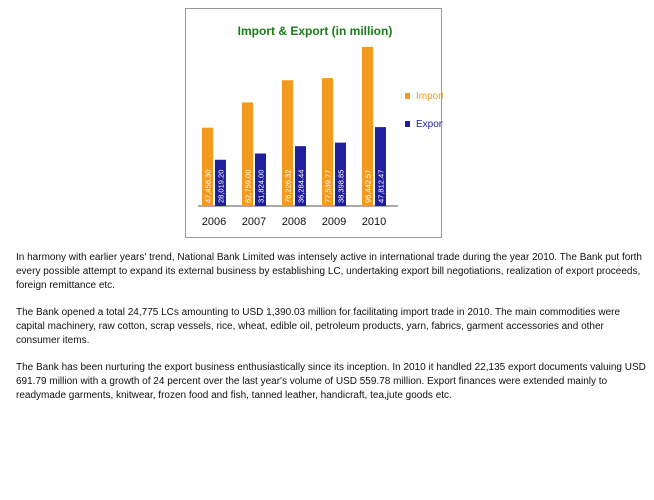 Image resolution: width=654 pixels, height=500 pixels. Describe the element at coordinates (341, 186) in the screenshot. I see `data-label-export-2009: 38,398.85` at that location.